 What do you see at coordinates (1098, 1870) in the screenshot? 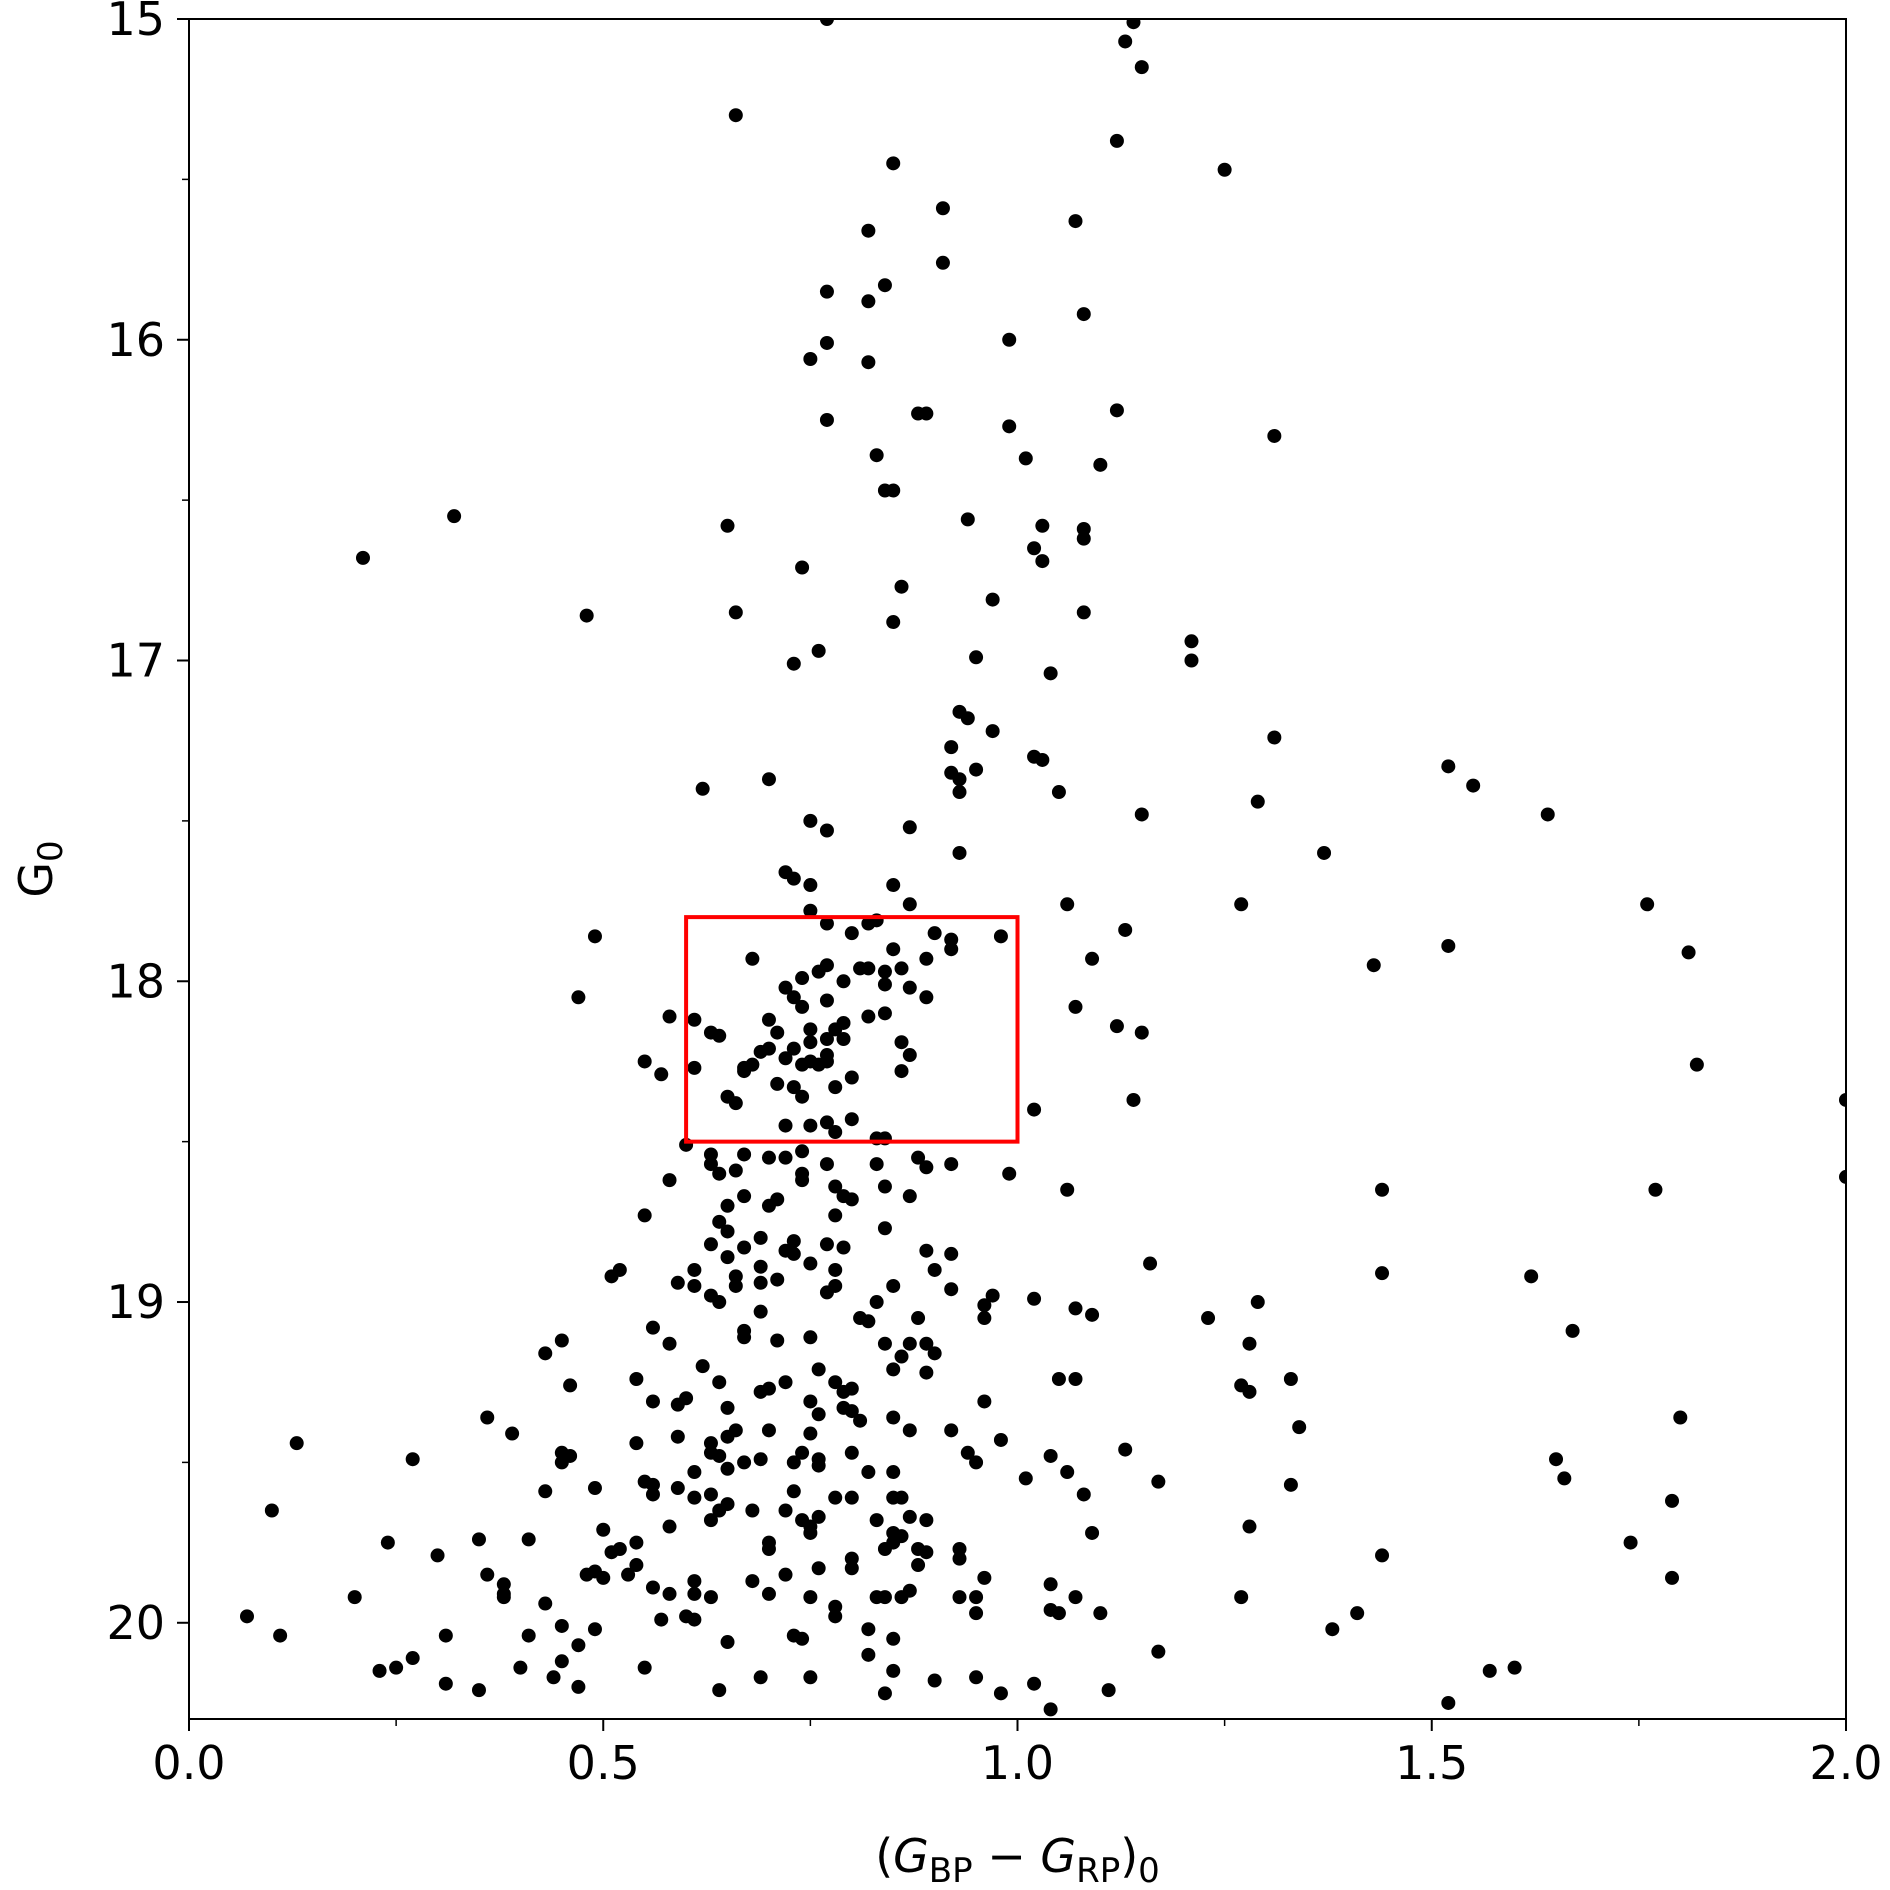
I see `x-axis-label-part: RP` at bounding box center [1098, 1870].